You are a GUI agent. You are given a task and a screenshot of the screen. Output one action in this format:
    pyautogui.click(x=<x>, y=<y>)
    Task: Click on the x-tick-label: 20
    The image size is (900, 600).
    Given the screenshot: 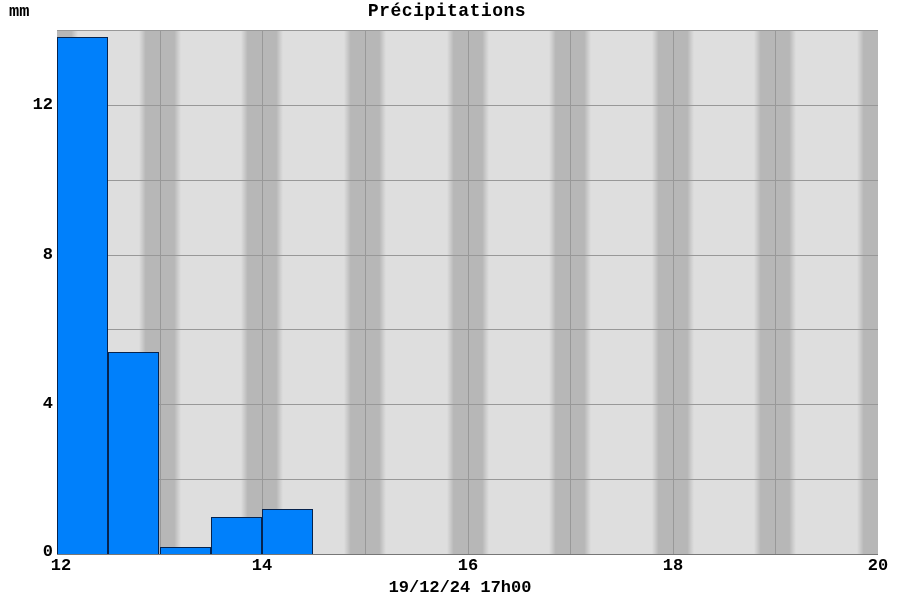 What is the action you would take?
    pyautogui.click(x=878, y=566)
    